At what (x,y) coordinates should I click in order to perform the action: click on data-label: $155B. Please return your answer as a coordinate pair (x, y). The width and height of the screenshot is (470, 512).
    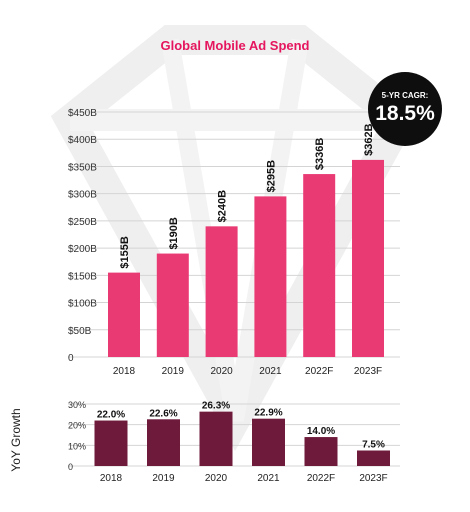
    Looking at the image, I should click on (125, 252).